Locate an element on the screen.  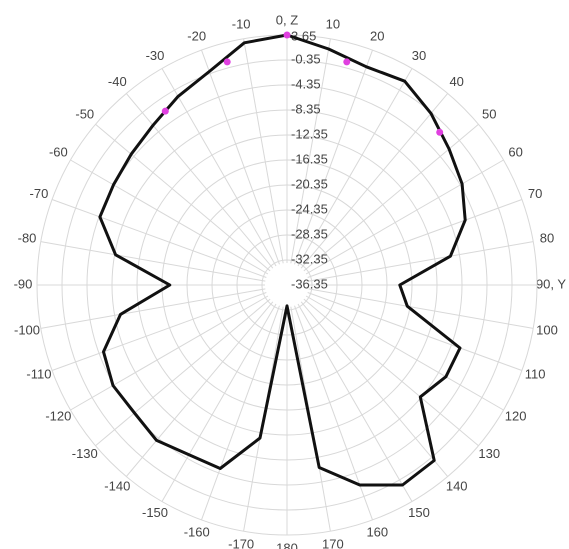
theta-tick-label: -20 is located at coordinates (196, 35).